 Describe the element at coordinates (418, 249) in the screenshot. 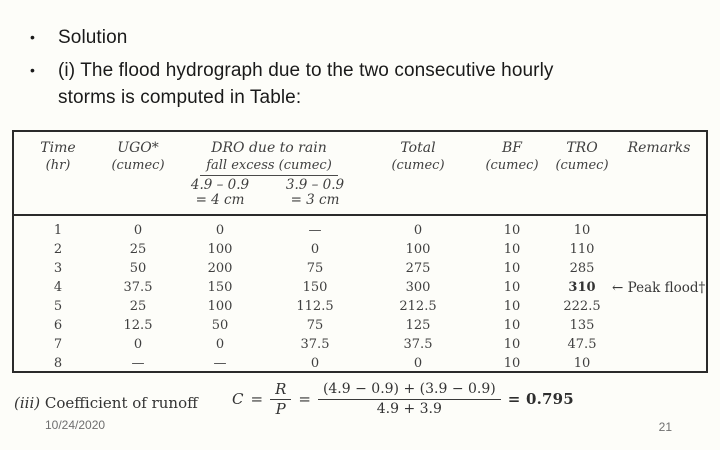

I see `cell-total: 100` at that location.